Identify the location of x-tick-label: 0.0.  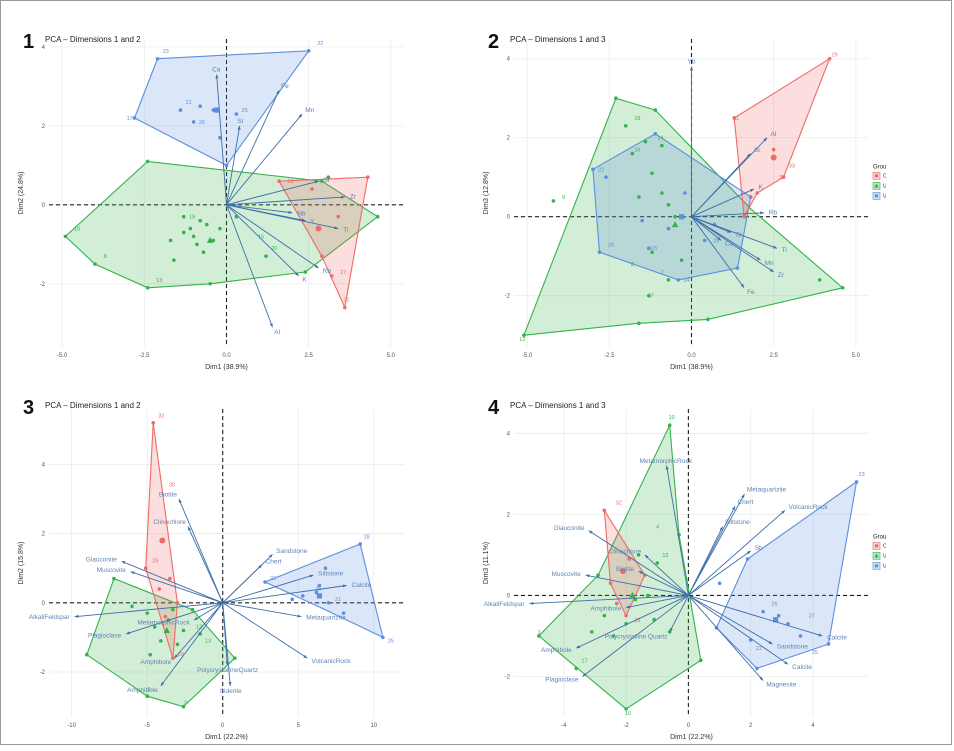
(226, 356).